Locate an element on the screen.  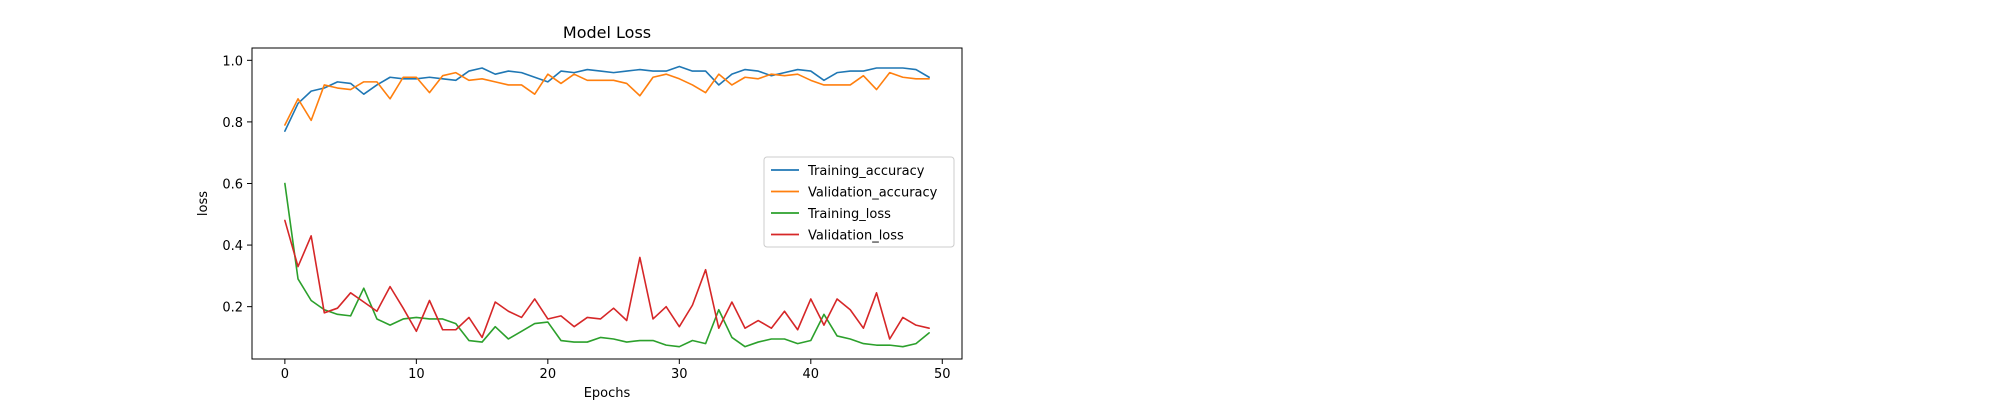
y-tick-label: 0.8 is located at coordinates (232, 123).